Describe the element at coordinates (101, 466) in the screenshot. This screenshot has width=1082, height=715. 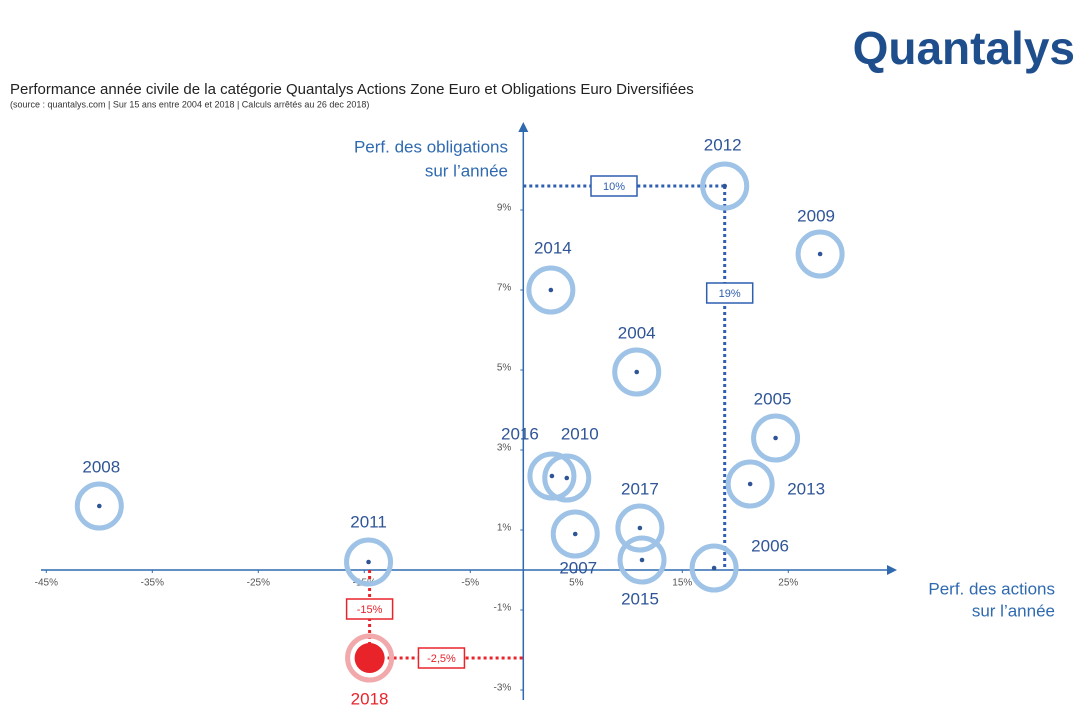
I see `point-label: 2008` at that location.